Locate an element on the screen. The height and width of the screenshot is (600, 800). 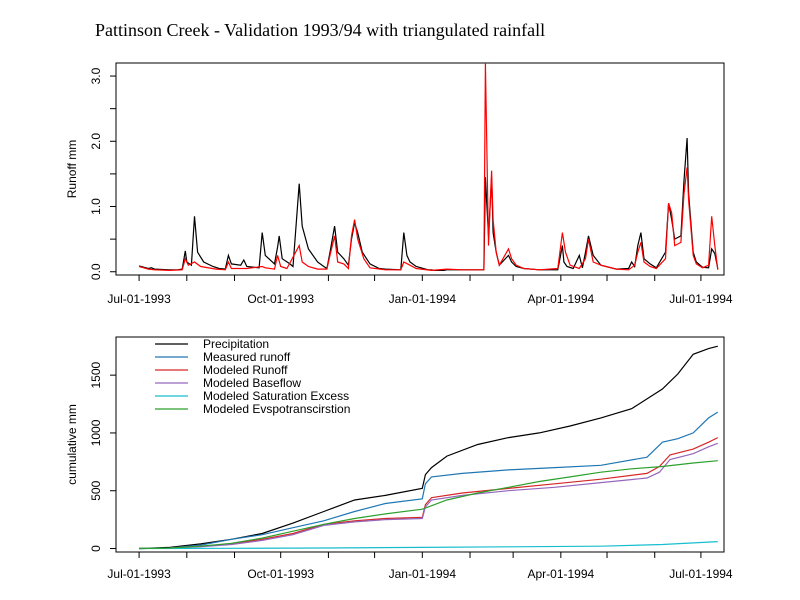
legend-label: Modeled Baseflow is located at coordinates (252, 383).